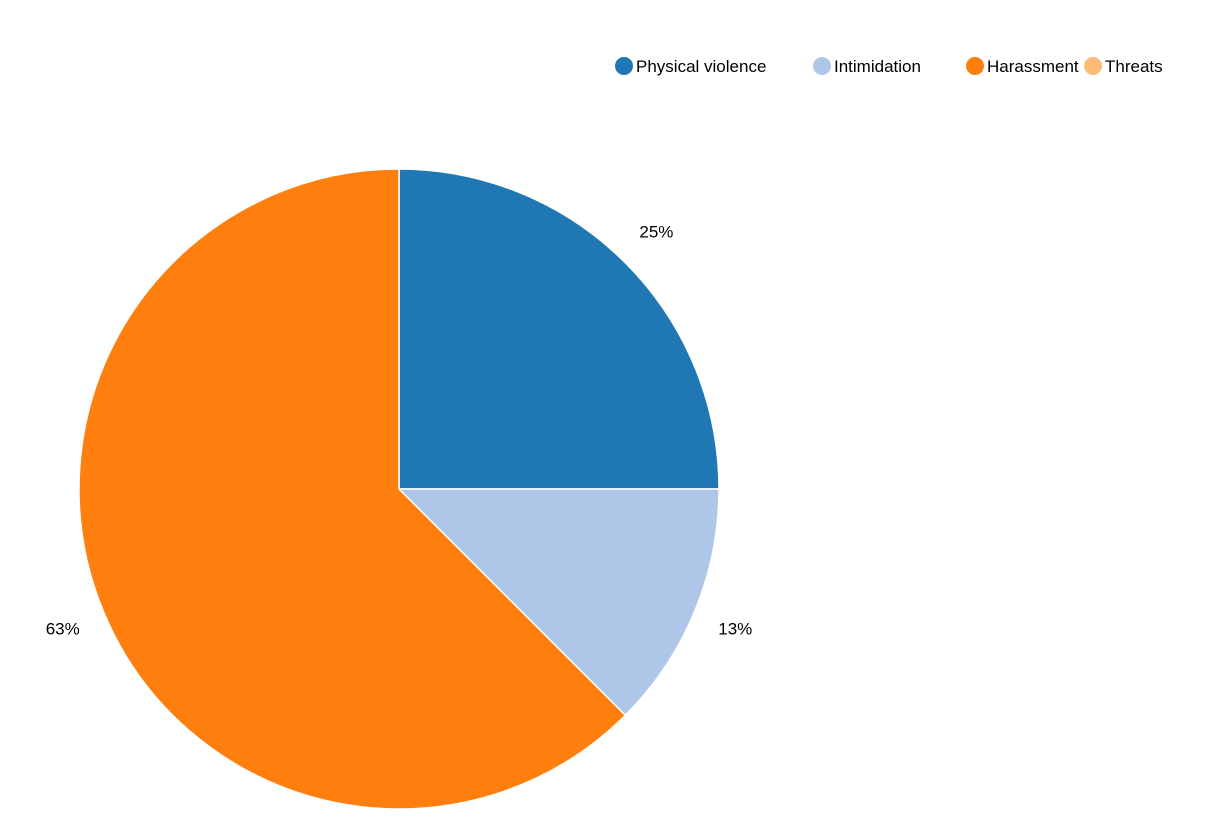 The height and width of the screenshot is (836, 1216). Describe the element at coordinates (735, 628) in the screenshot. I see `pie-label-intimidation: 13%` at that location.